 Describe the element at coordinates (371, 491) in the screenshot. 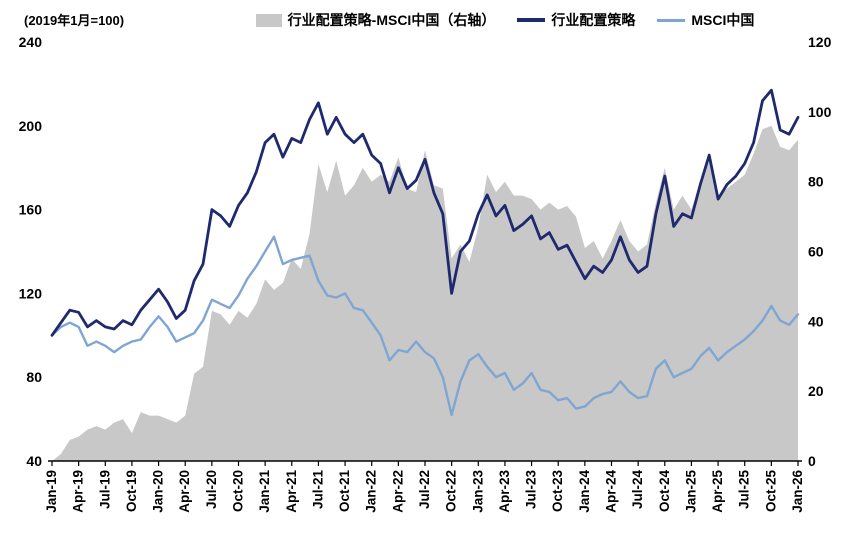

I see `x-tick-label: Jan-22` at that location.